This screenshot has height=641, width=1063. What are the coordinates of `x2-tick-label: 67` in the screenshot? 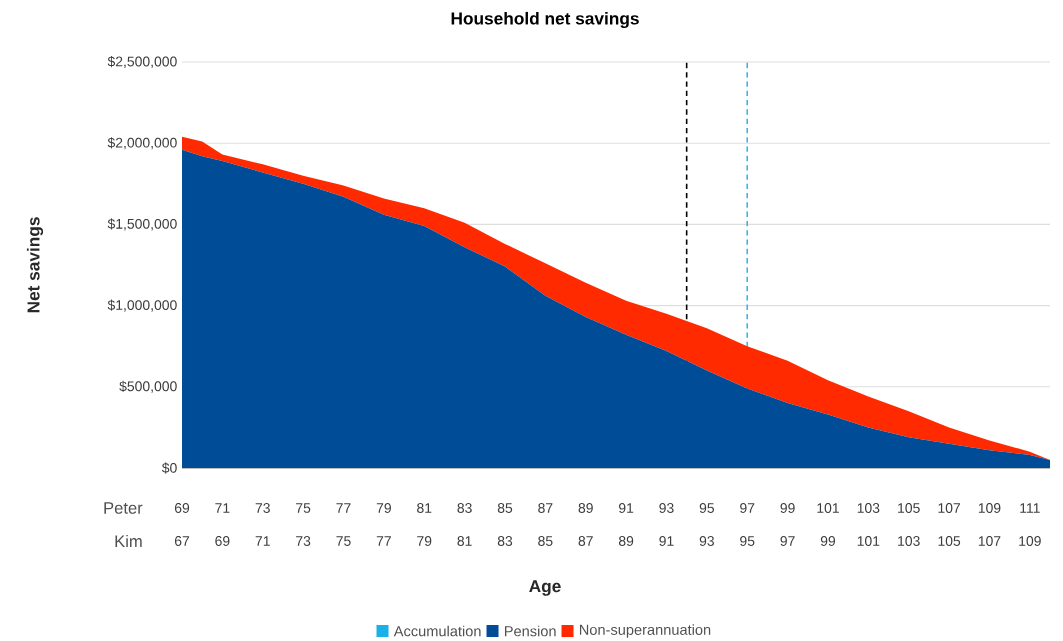 It's located at (182, 541).